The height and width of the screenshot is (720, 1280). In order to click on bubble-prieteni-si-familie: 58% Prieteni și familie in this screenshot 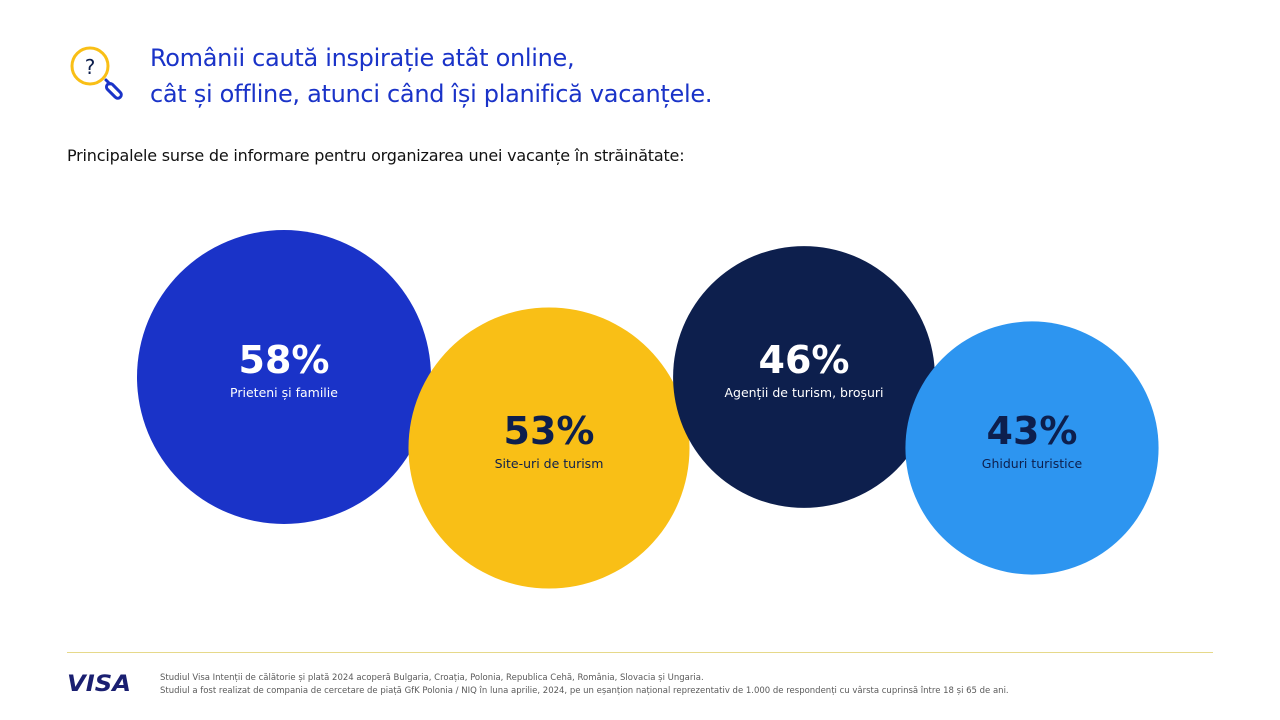, I will do `click(284, 377)`.